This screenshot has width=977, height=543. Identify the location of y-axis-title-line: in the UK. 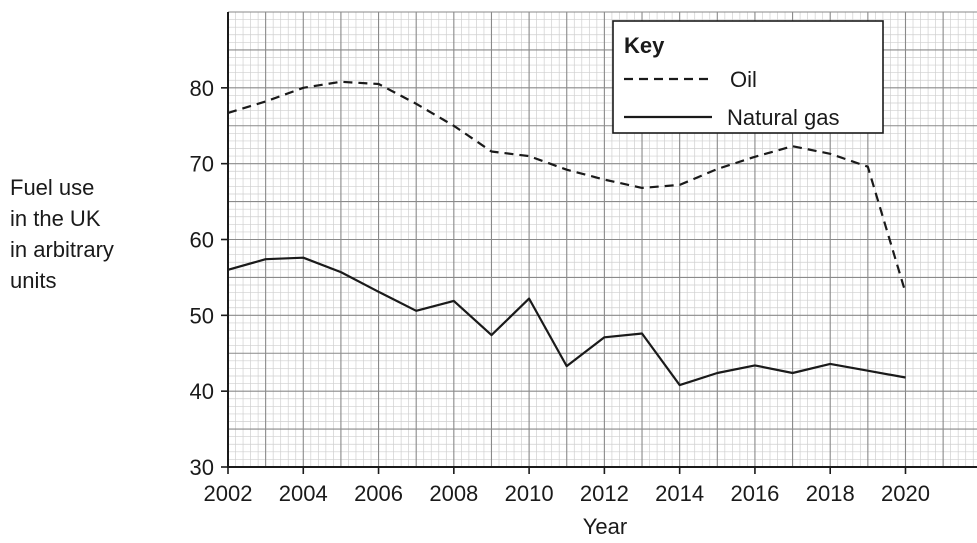
(55, 218).